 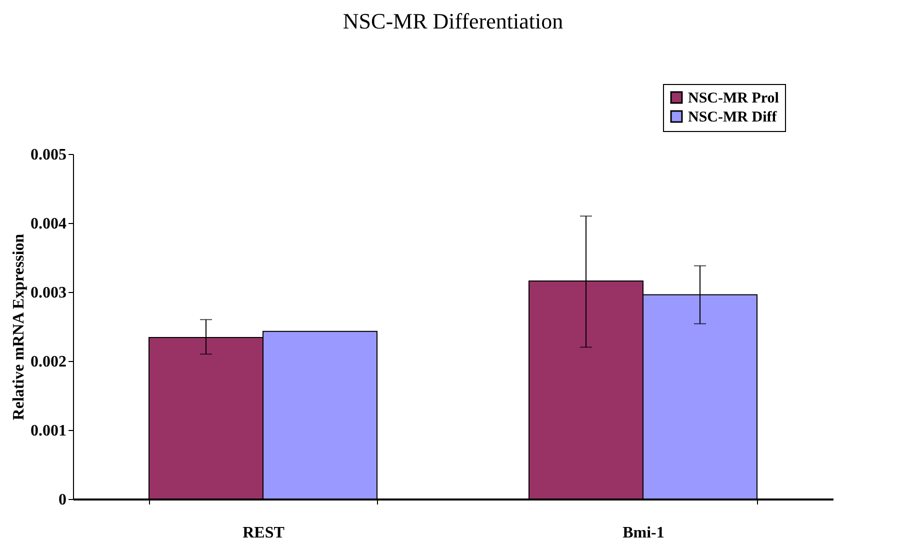 I want to click on legend-label: NSC-MR Prol, so click(x=733, y=98).